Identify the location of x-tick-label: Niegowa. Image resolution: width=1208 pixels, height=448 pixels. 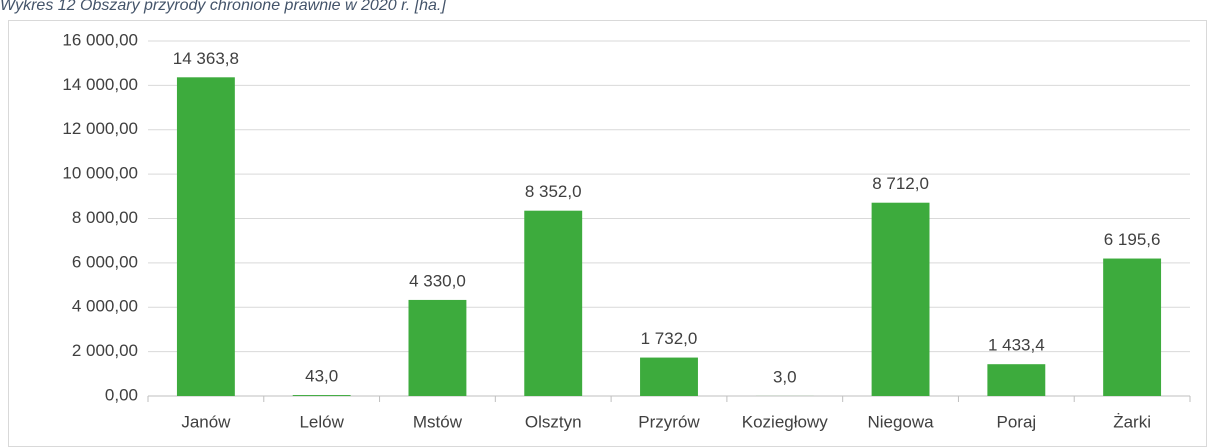
(900, 421).